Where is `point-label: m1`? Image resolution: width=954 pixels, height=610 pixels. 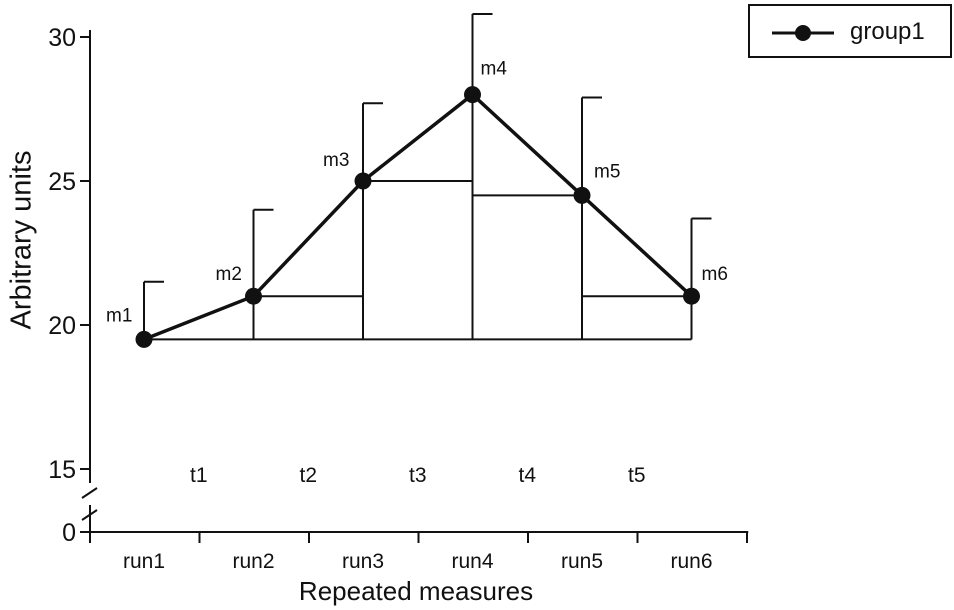 point-label: m1 is located at coordinates (119, 315).